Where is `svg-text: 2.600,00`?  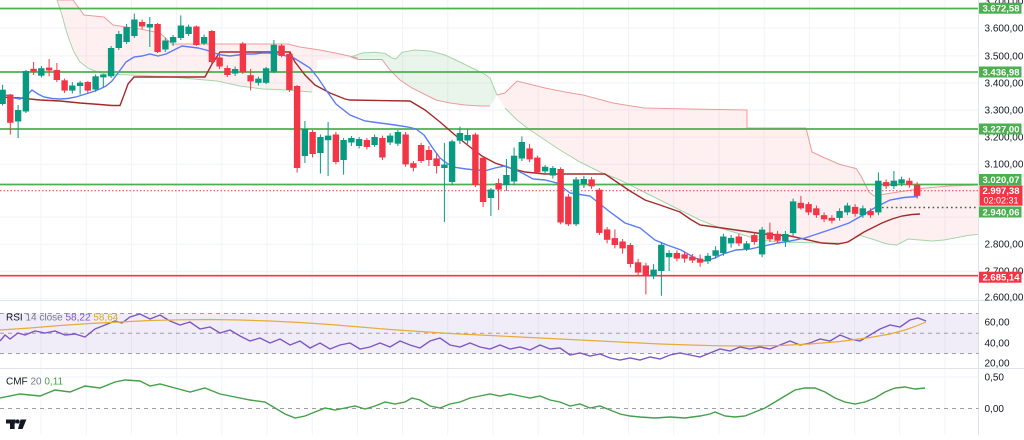
svg-text: 2.600,00 is located at coordinates (1004, 297).